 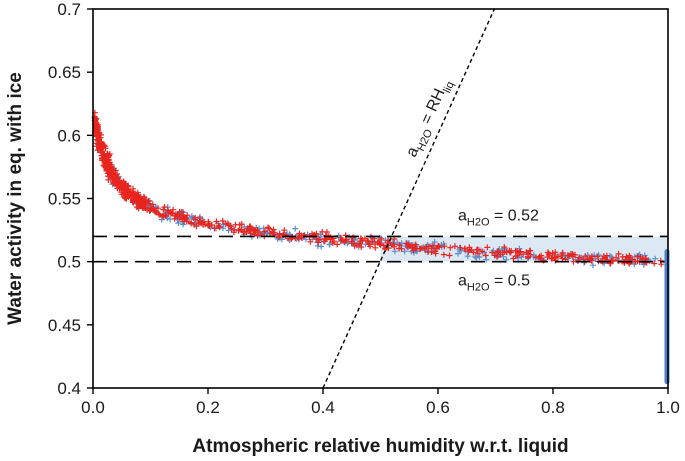 I want to click on y-tick-label: 0.45, so click(x=64, y=325).